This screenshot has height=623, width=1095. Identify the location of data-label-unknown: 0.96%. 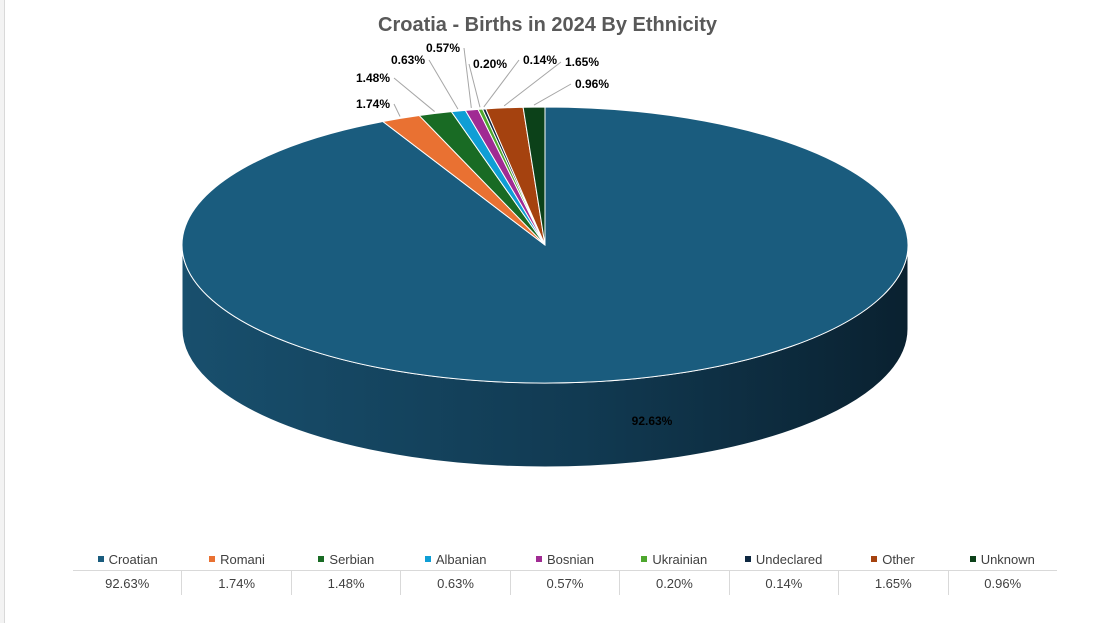
(592, 84).